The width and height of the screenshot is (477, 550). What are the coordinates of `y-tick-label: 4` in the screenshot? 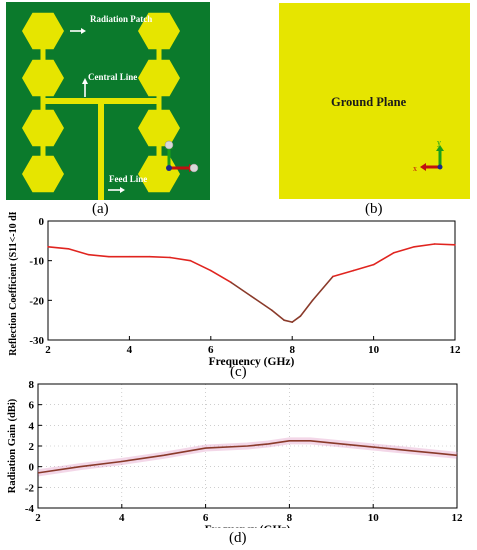 It's located at (32, 426).